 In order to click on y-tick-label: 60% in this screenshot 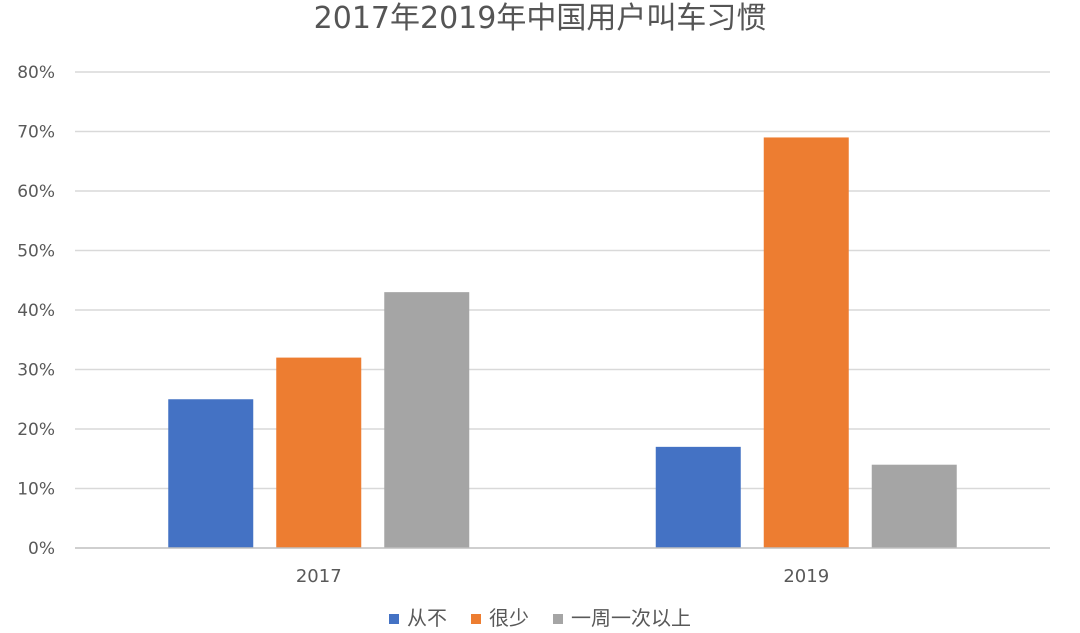, I will do `click(36, 192)`.